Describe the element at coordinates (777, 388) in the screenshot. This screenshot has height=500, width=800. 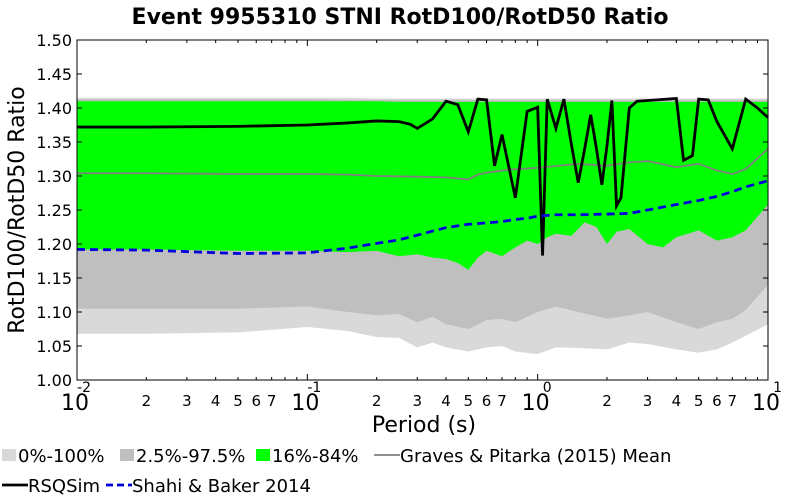
I see `x-major-exponent: 1` at that location.